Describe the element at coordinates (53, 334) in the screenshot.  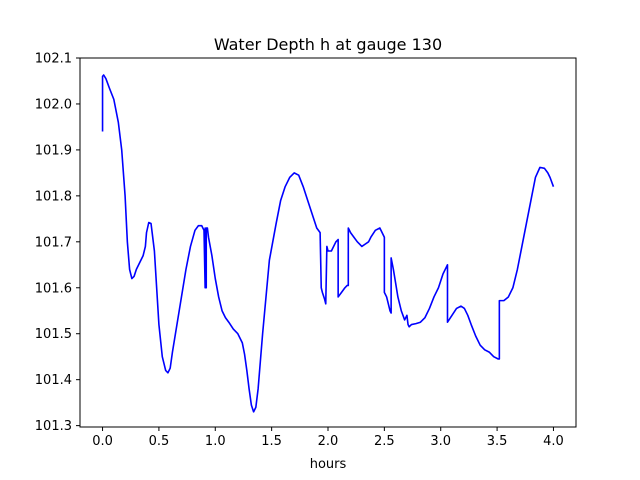
I see `y-tick-label: 101.5` at that location.